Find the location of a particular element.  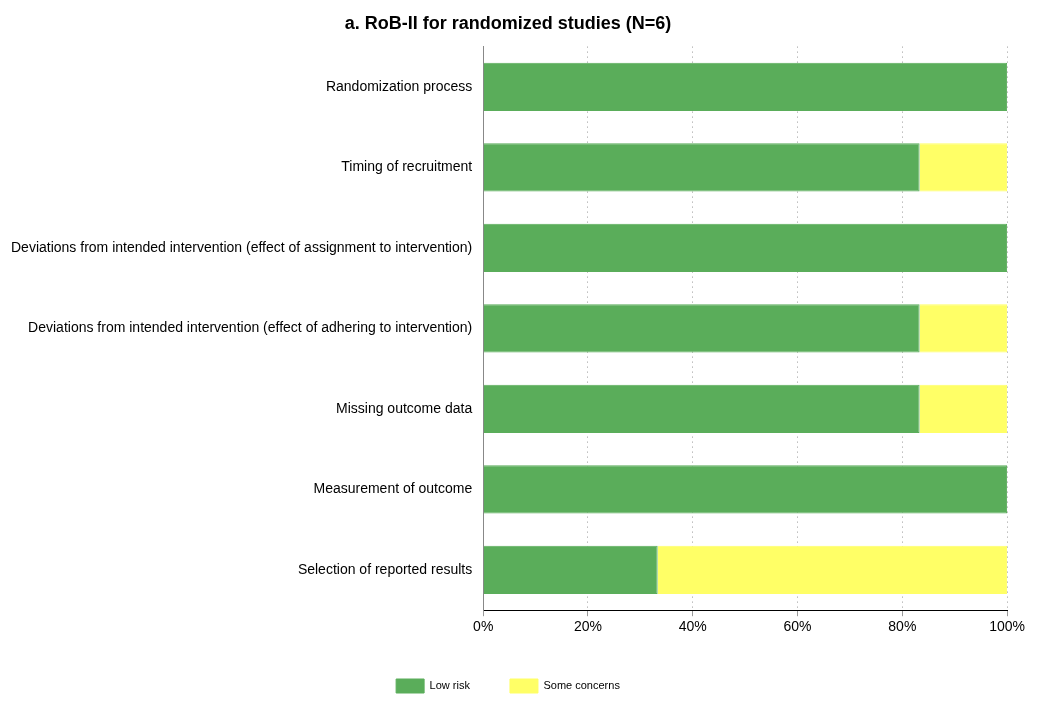

legend-label: Low risk is located at coordinates (450, 685).